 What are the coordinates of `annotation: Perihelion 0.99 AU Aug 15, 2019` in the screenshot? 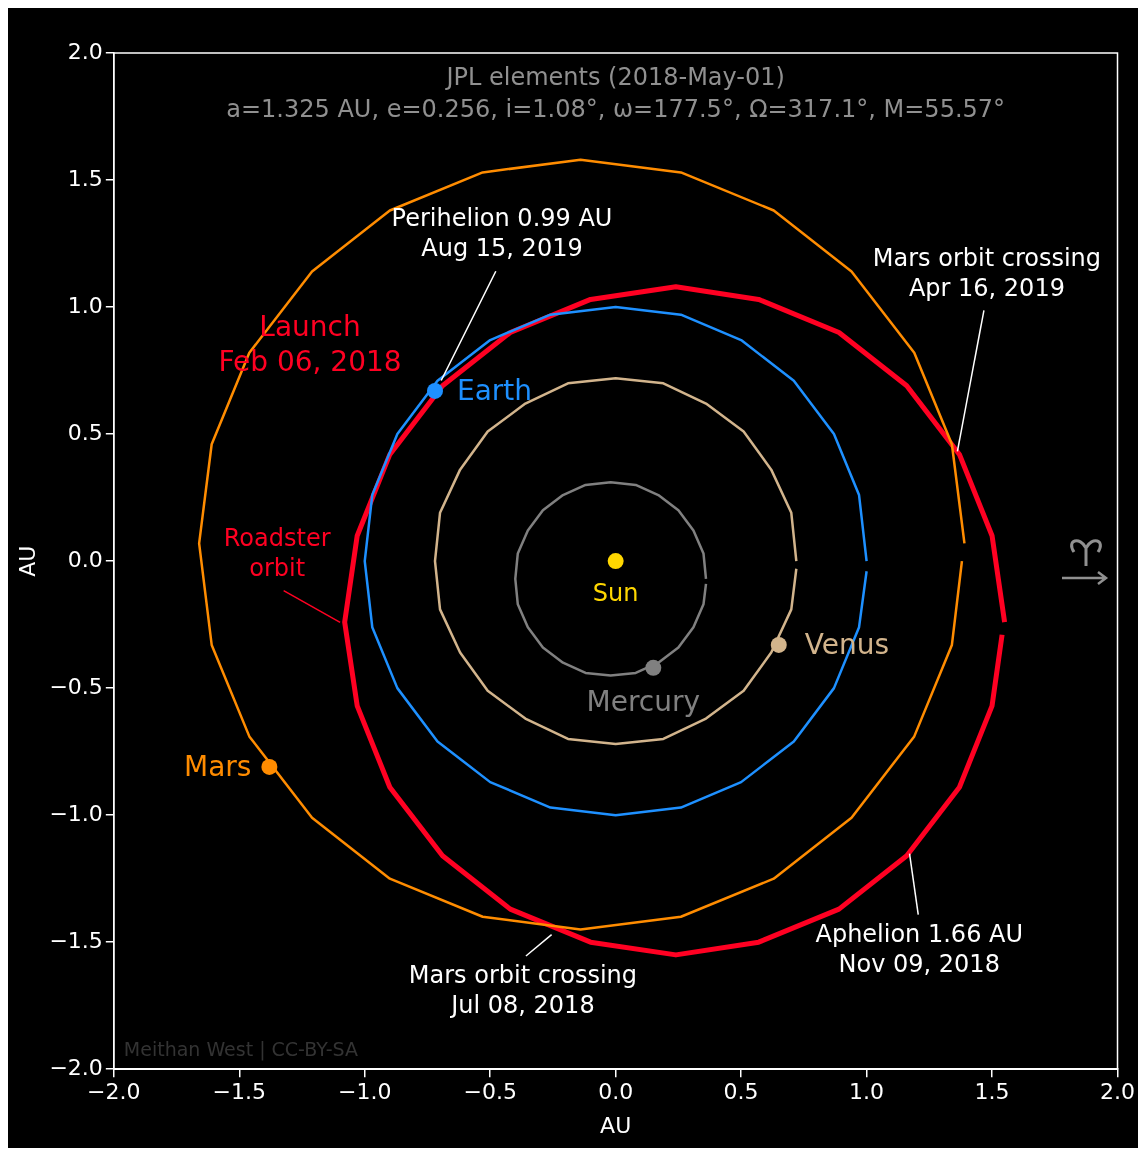 It's located at (502, 233).